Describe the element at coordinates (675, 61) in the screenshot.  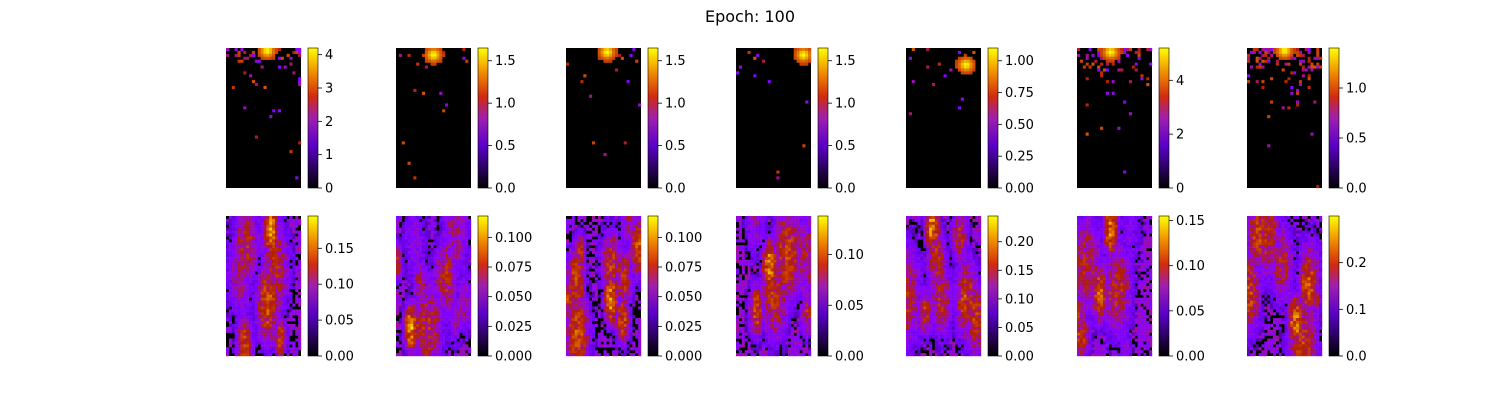
I see `colorbar-tick-label: 1.5` at that location.